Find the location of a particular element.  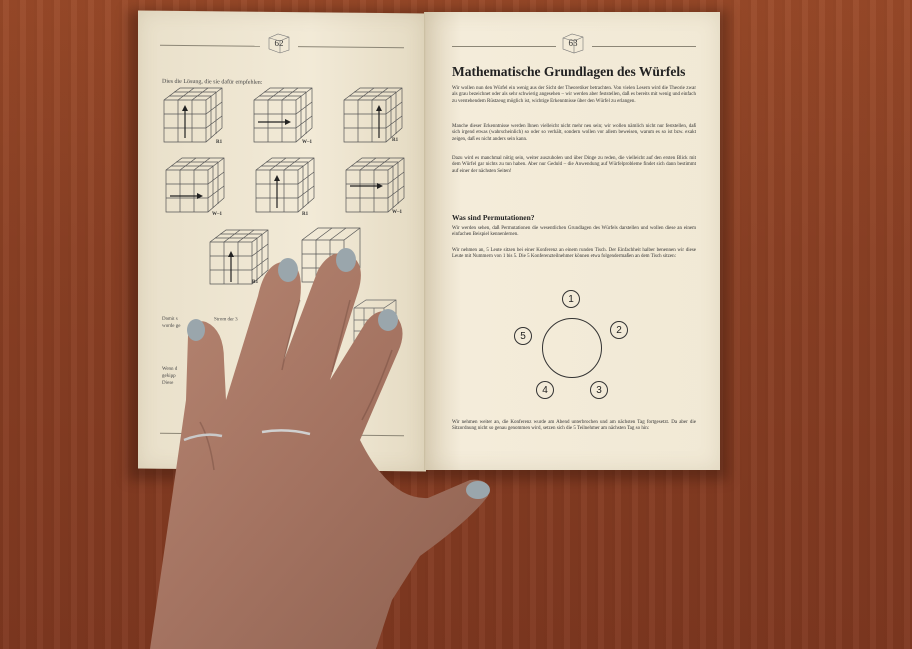

thumbnail is located at coordinates (478, 490).